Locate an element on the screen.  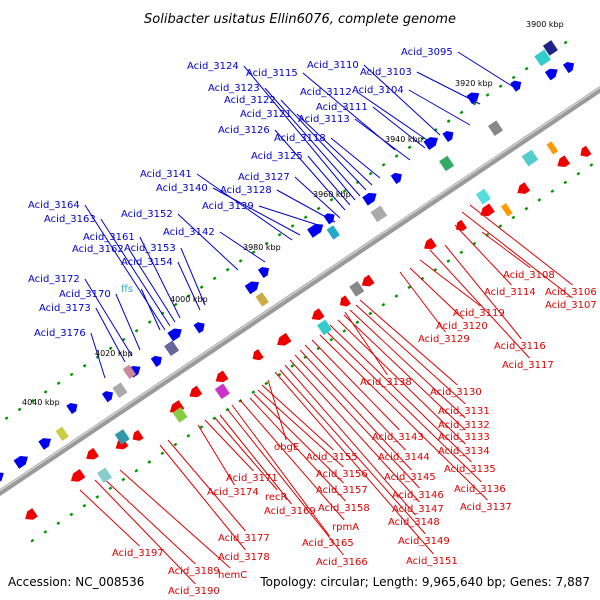
gene-label: Acid_3135 is located at coordinates (470, 469).